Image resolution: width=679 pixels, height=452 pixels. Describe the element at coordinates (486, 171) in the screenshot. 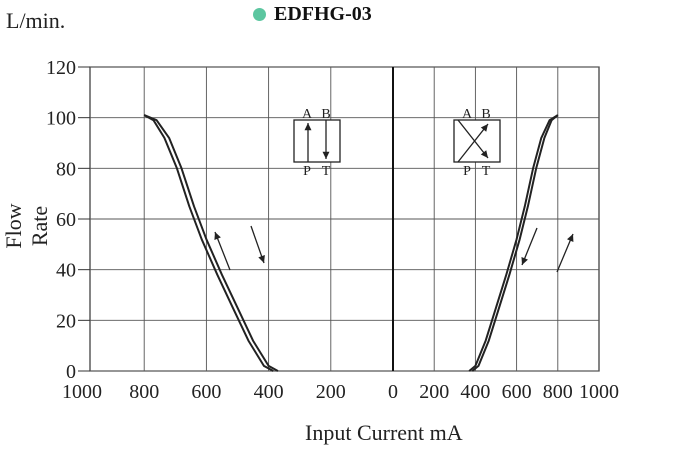

I see `right-valve-symbol-port-label: T` at that location.